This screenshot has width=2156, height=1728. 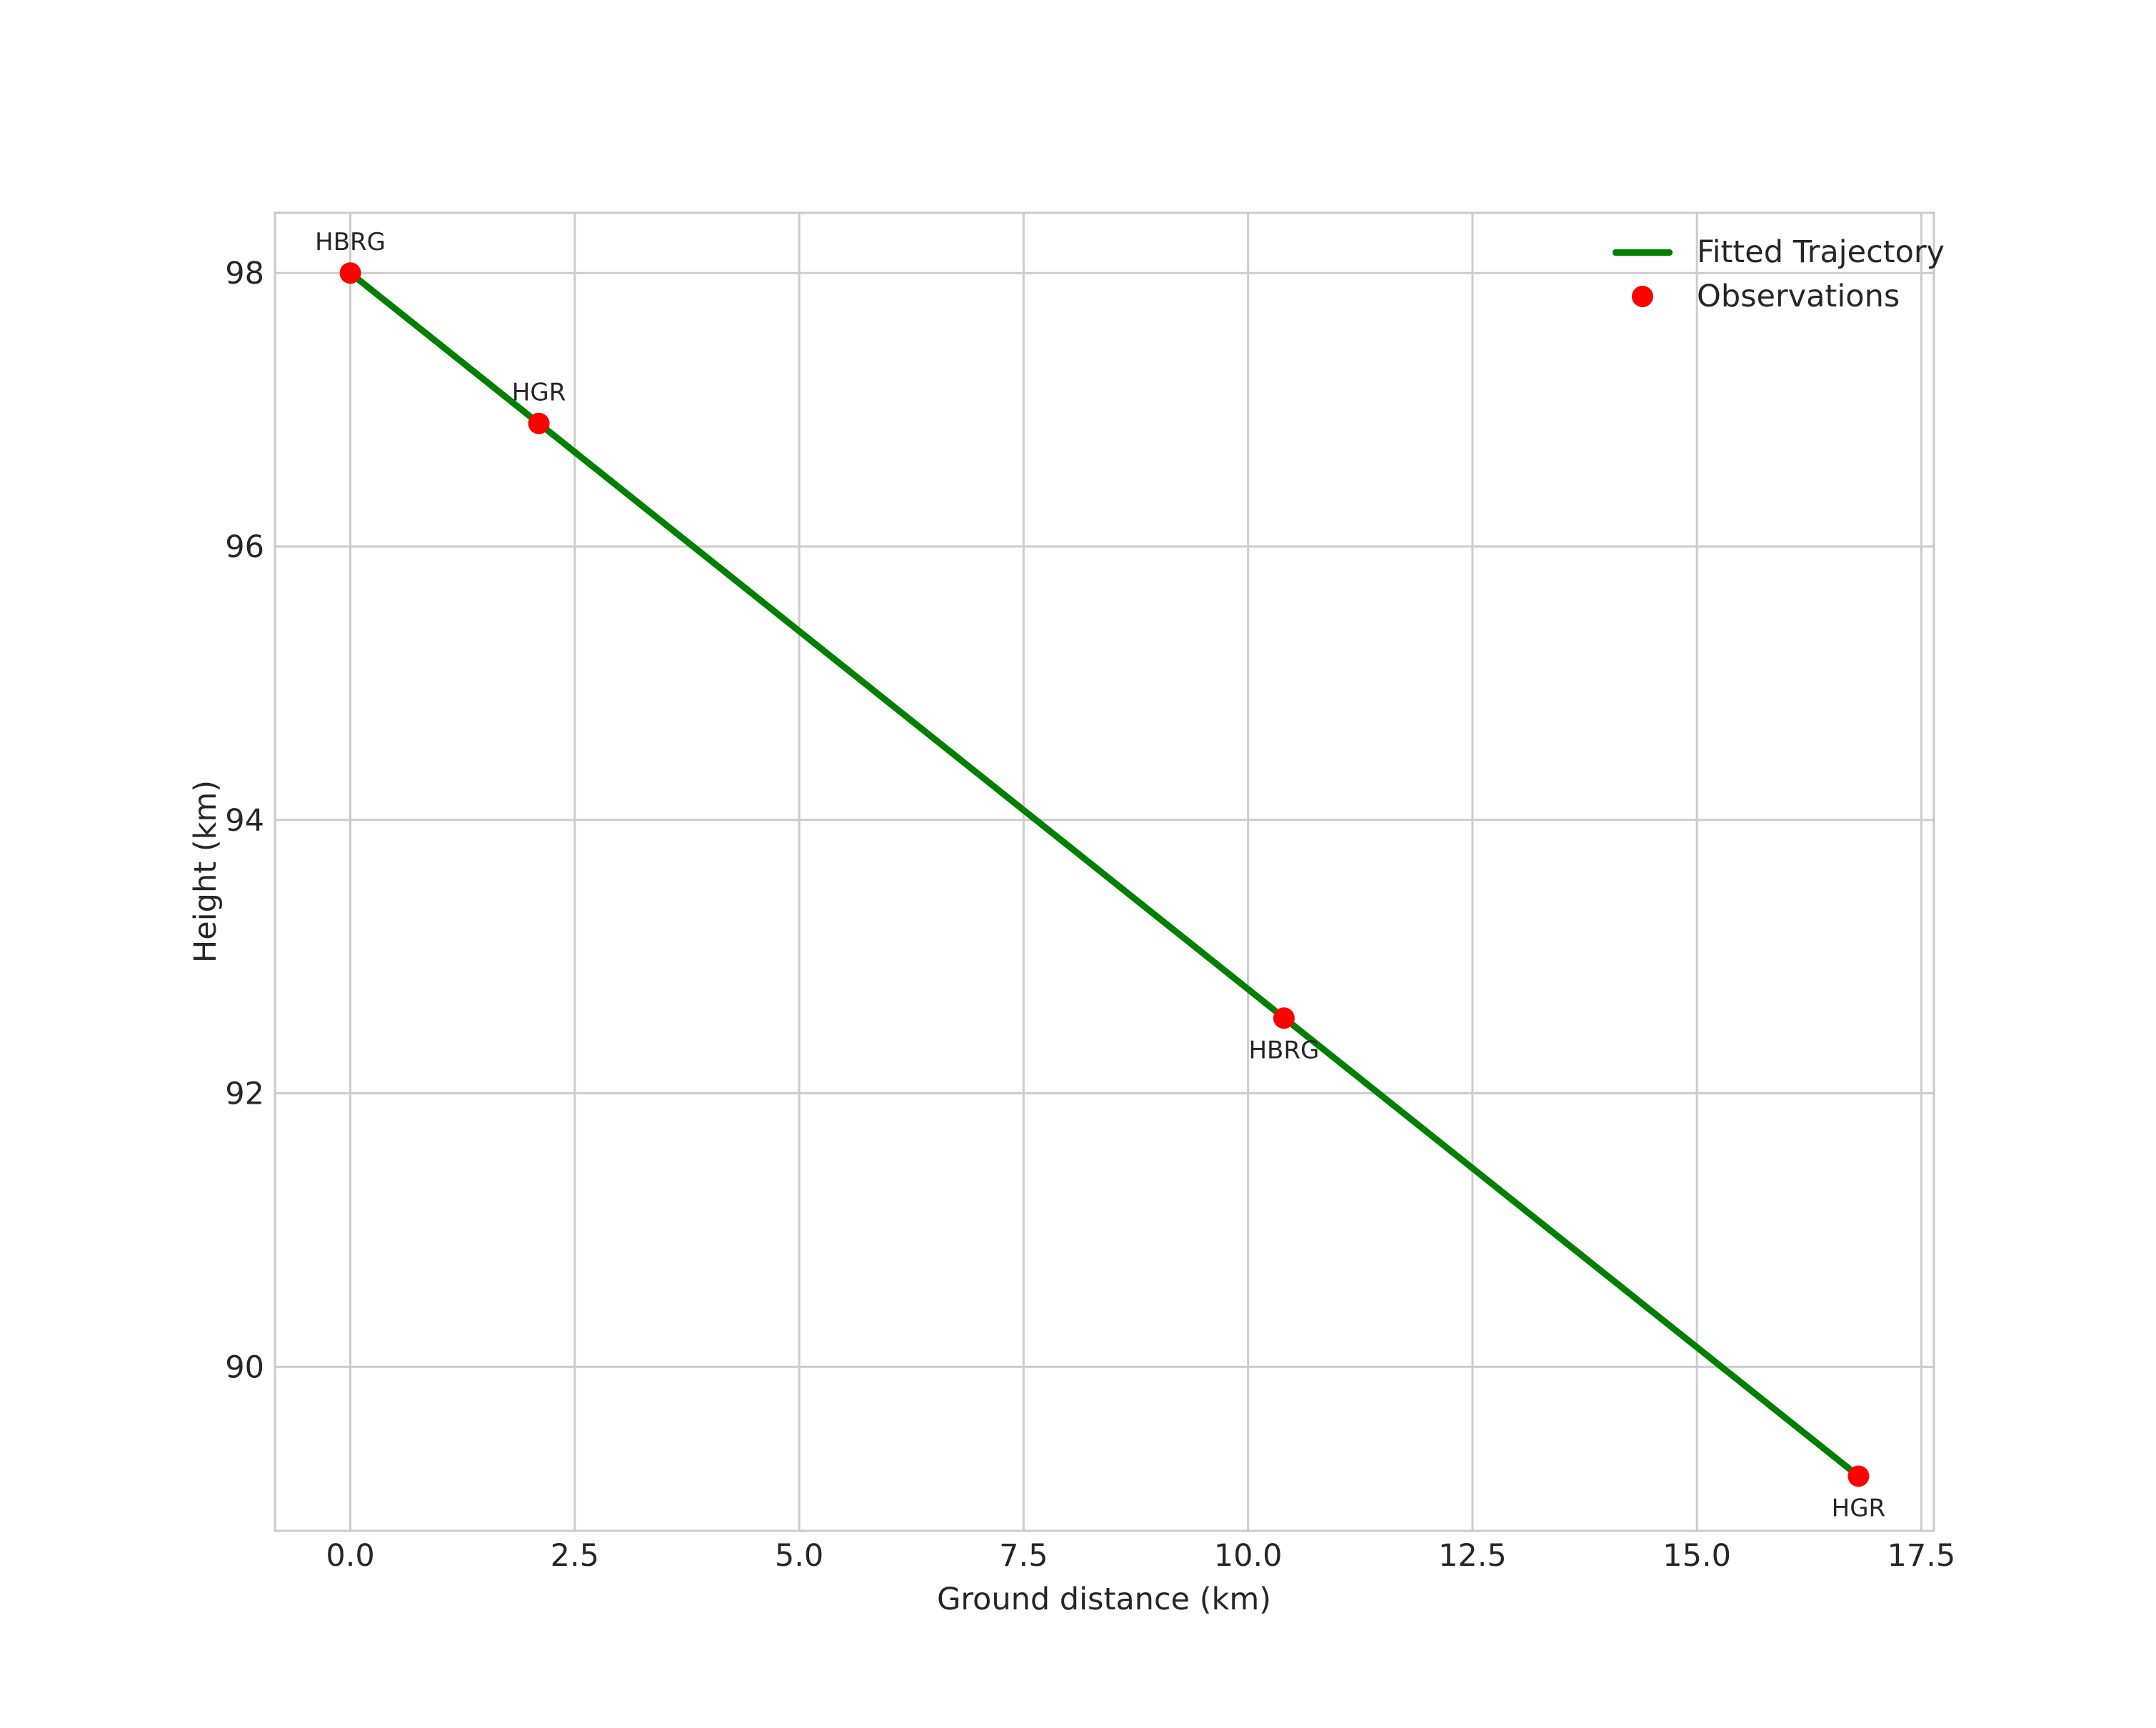 I want to click on observation-dot-icon, so click(x=1643, y=296).